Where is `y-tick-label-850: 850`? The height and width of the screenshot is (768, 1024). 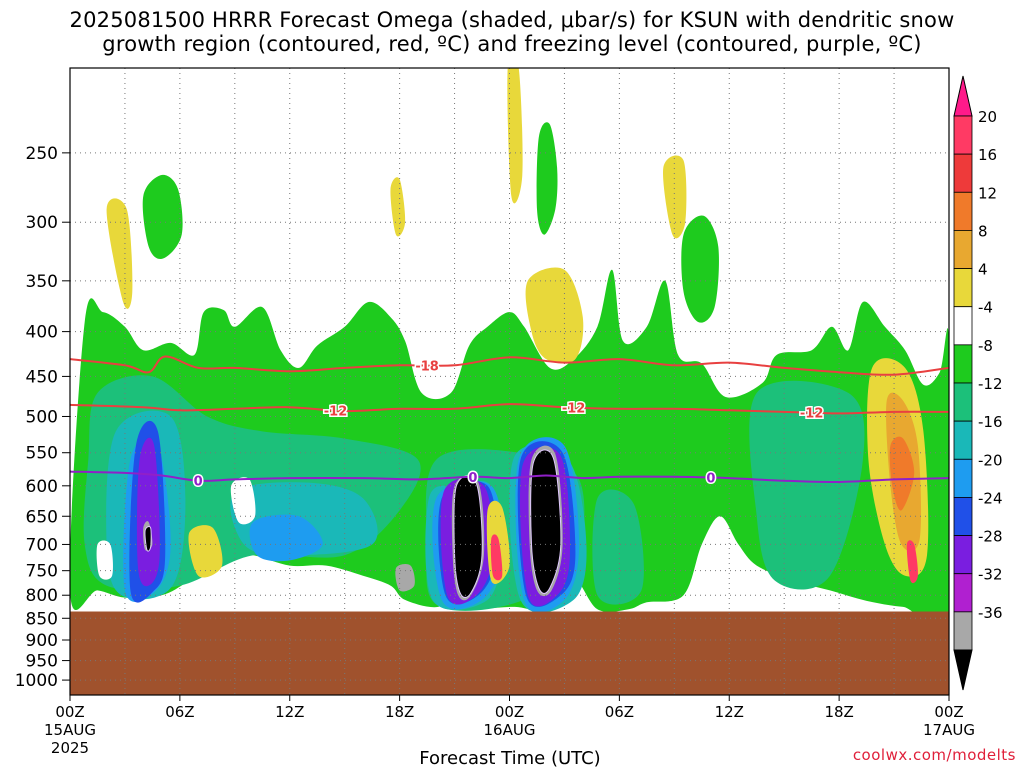
y-tick-label-850: 850 is located at coordinates (42, 619).